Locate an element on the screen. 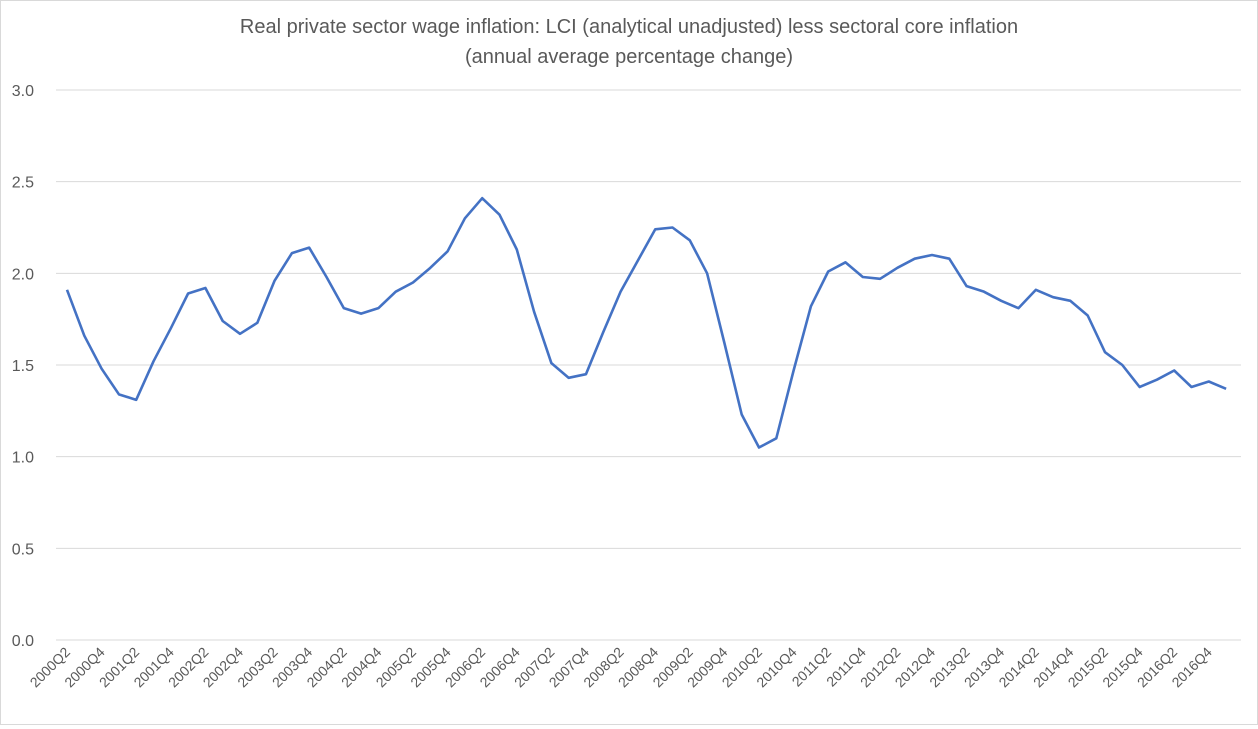  y-tick-label: 0.0 is located at coordinates (23, 641).